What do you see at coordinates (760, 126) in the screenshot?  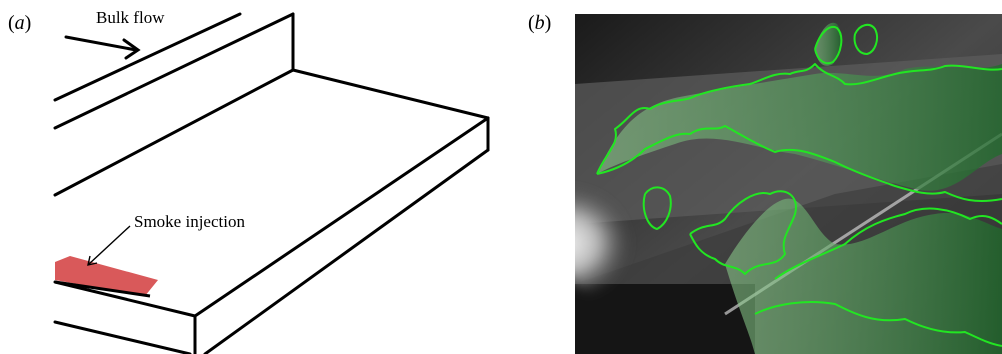 I see `contour-top-blobs` at bounding box center [760, 126].